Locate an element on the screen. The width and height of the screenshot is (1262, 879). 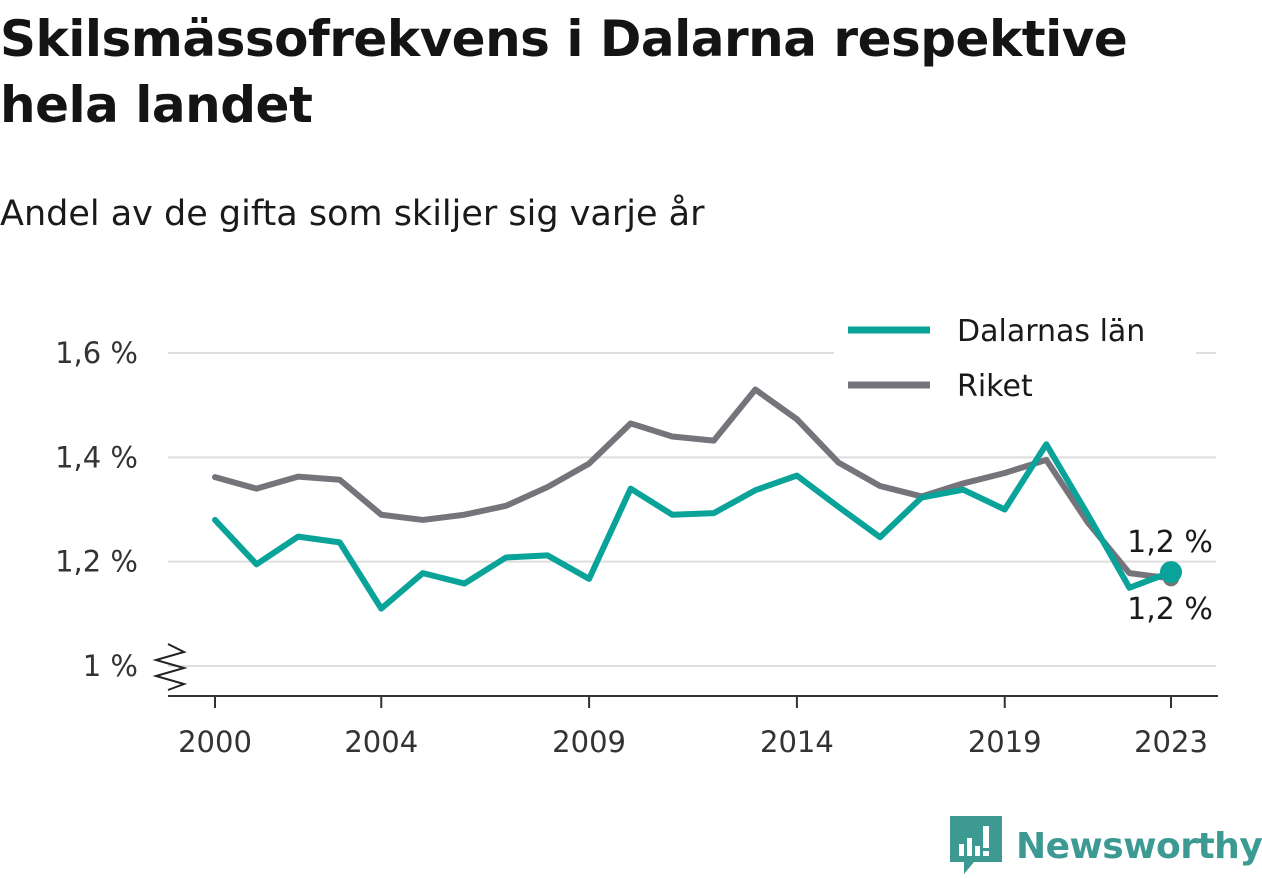
brand-name: Newsworthy is located at coordinates (1139, 846).